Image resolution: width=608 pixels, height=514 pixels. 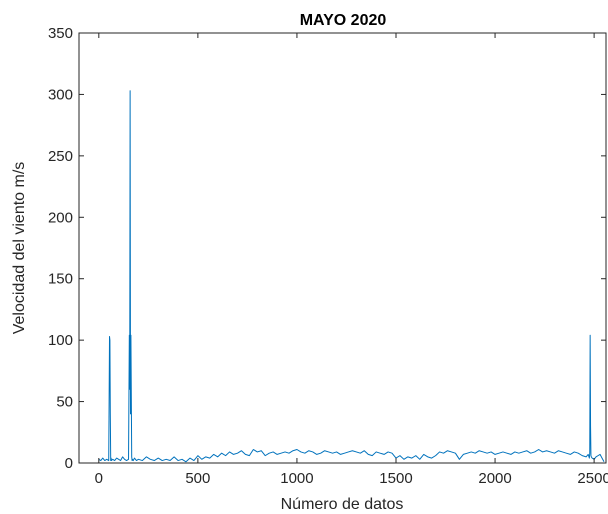 I want to click on x-axis-label: Número de datos, so click(x=342, y=504).